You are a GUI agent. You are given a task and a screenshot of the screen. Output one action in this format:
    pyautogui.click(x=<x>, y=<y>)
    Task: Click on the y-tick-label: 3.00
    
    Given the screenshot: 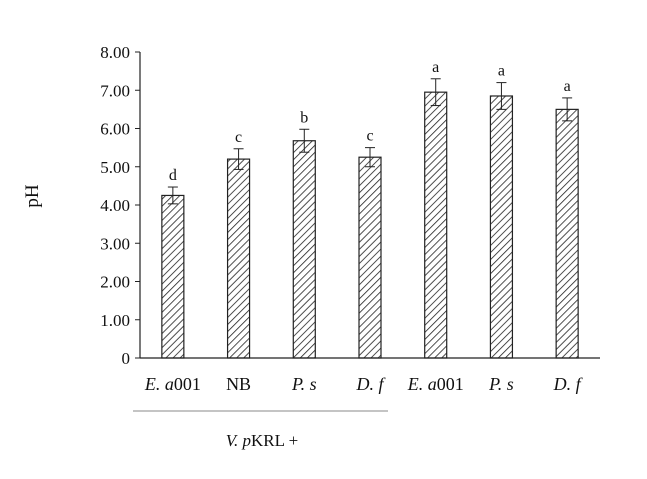 What is the action you would take?
    pyautogui.click(x=115, y=243)
    